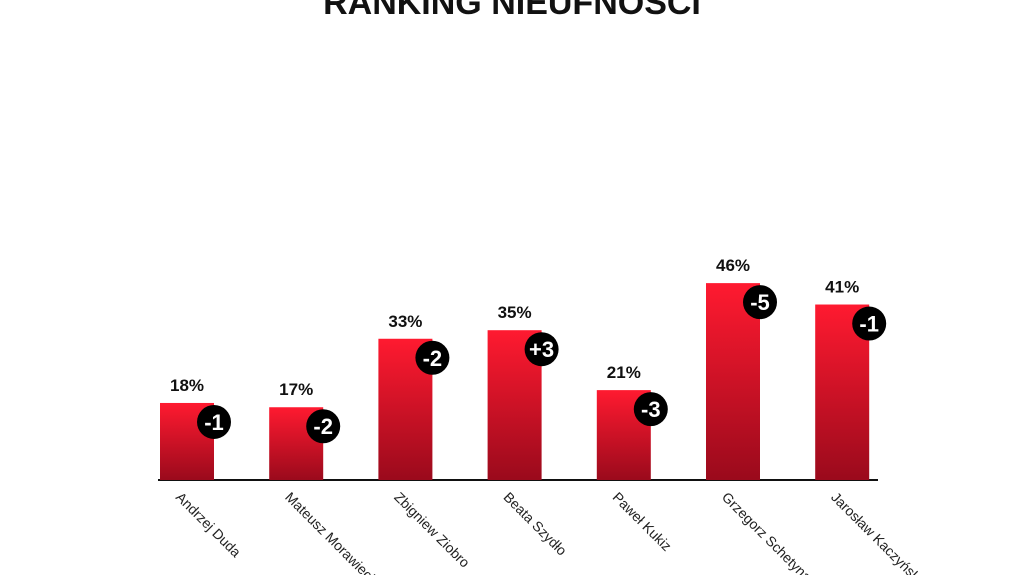  What do you see at coordinates (515, 312) in the screenshot?
I see `value-label: 35%` at bounding box center [515, 312].